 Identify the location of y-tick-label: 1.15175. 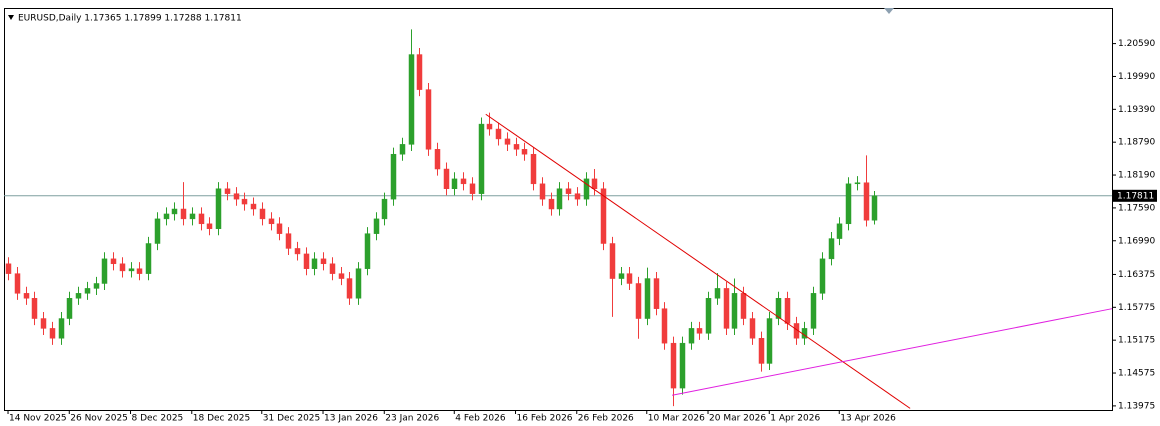
(1136, 341).